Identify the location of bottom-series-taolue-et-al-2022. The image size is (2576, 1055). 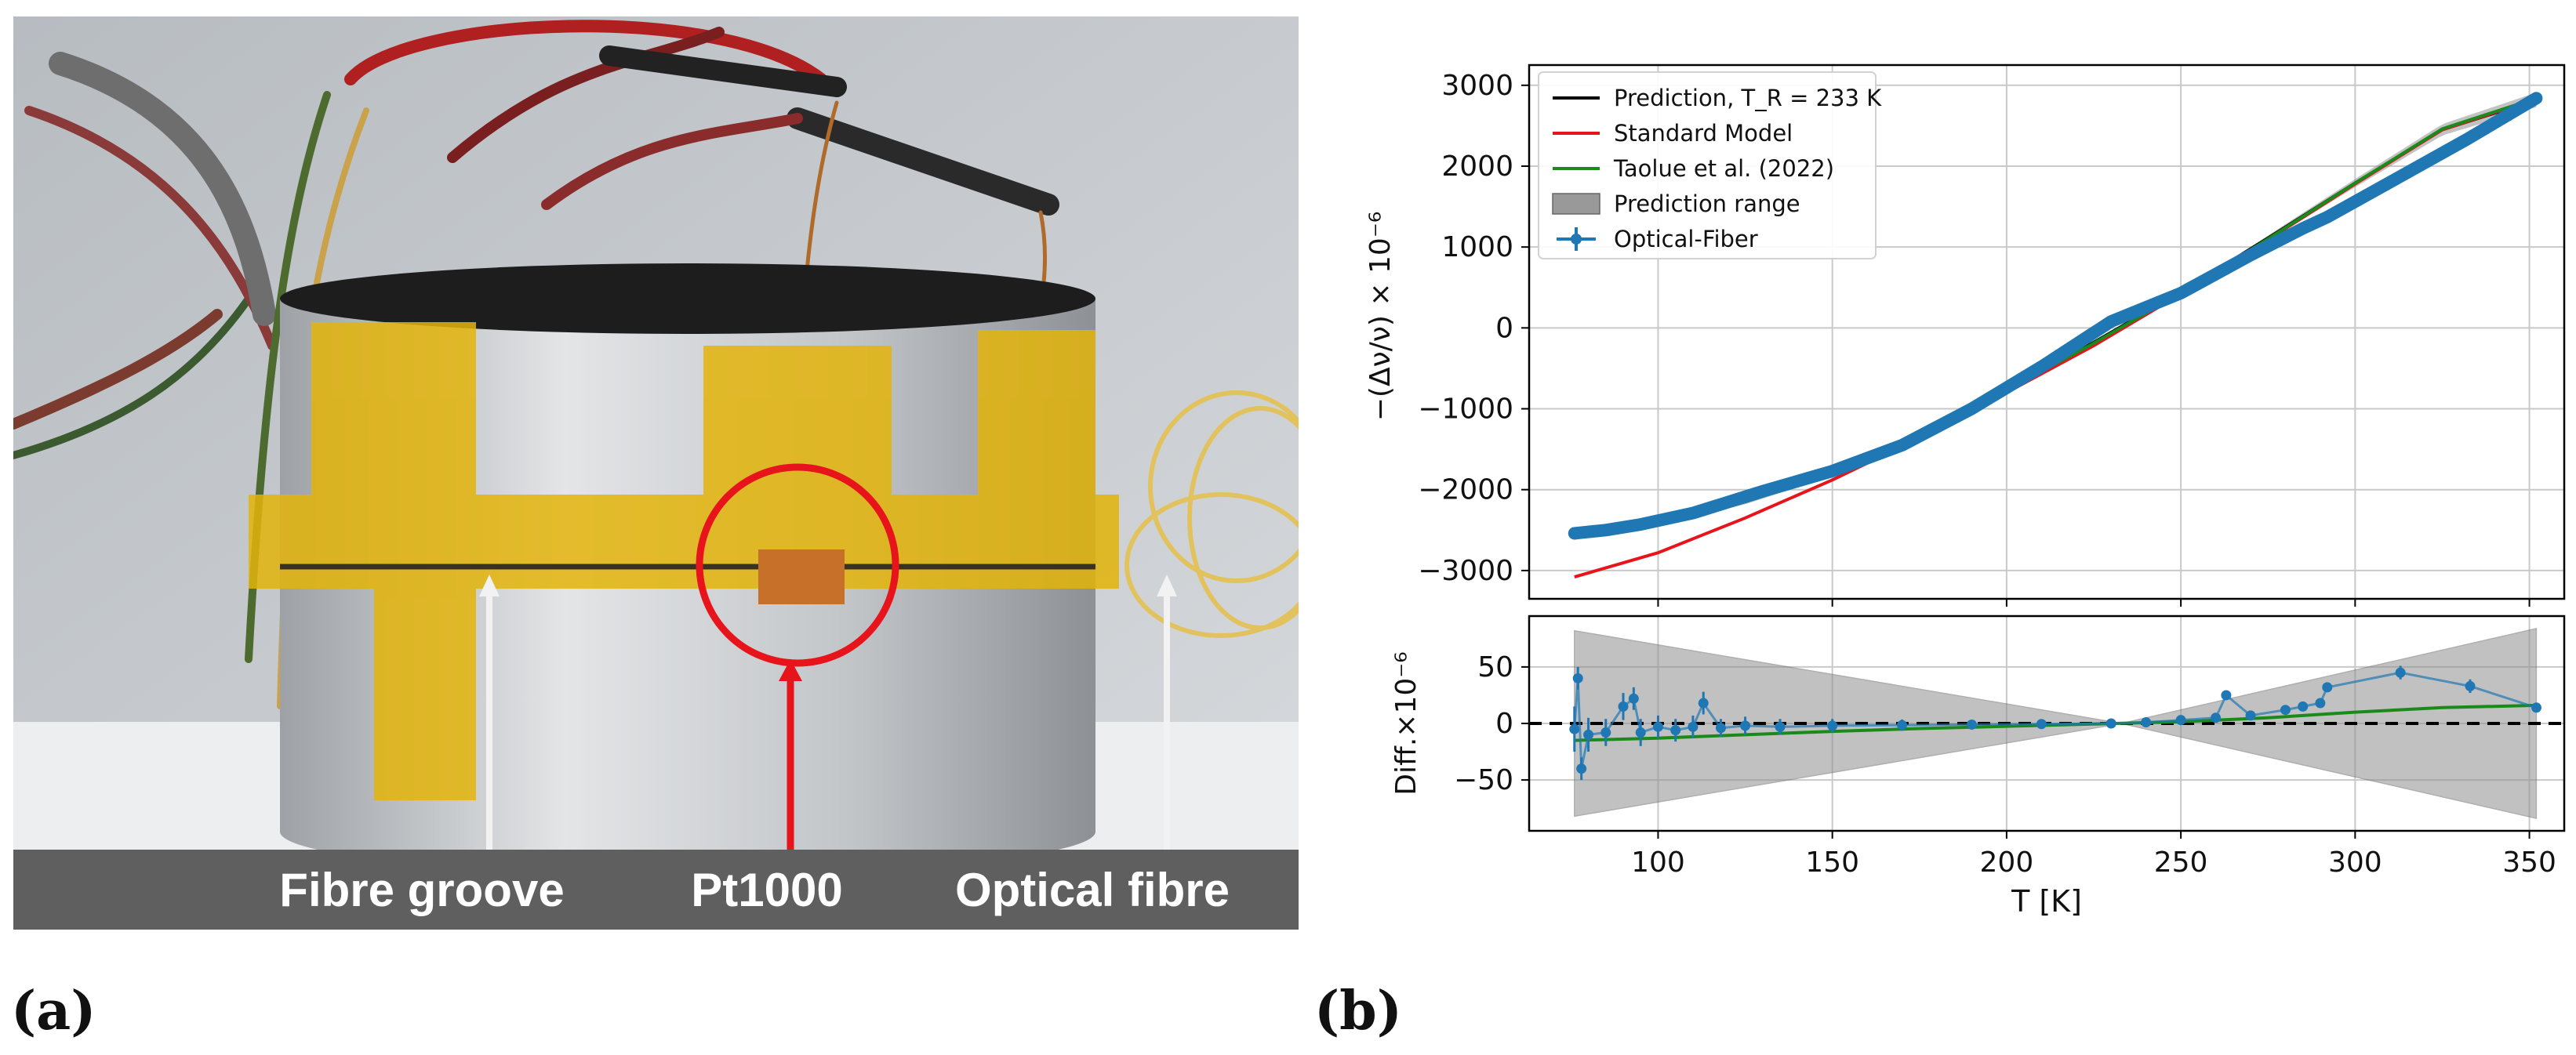
(2055, 722).